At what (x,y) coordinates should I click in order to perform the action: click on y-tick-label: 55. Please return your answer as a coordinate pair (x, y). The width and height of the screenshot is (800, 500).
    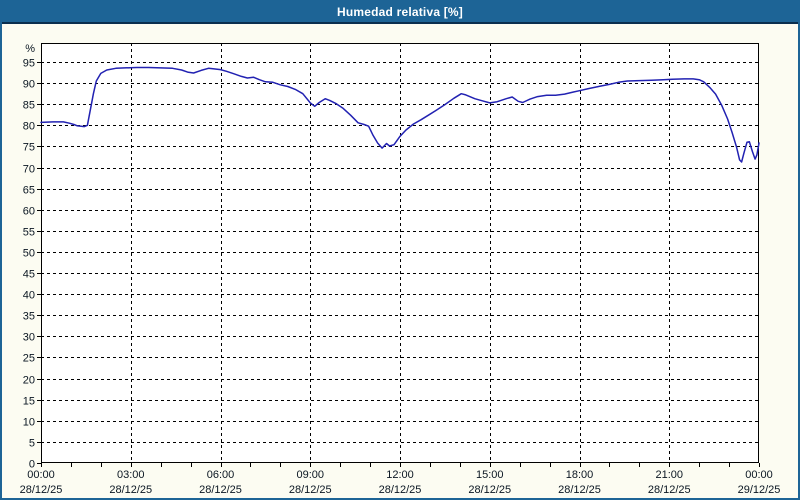
    Looking at the image, I should click on (29, 233).